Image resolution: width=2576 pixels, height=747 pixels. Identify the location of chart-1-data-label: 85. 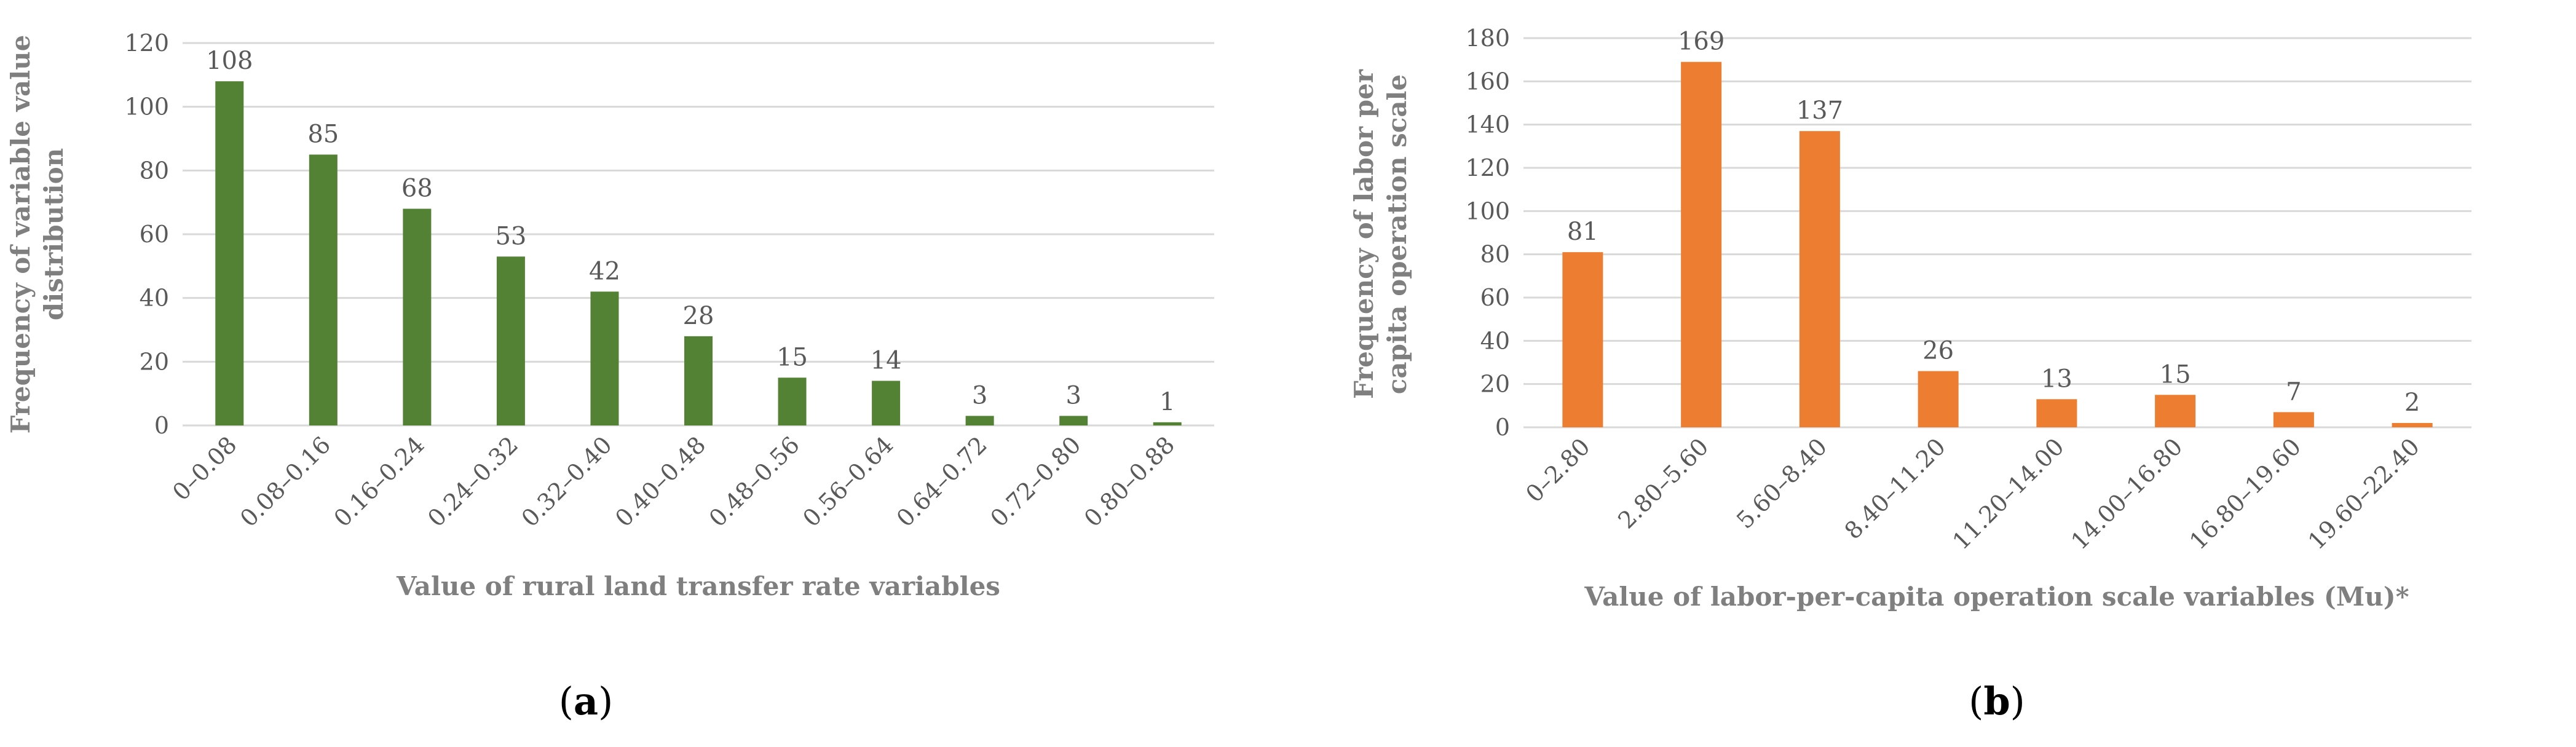
(323, 134).